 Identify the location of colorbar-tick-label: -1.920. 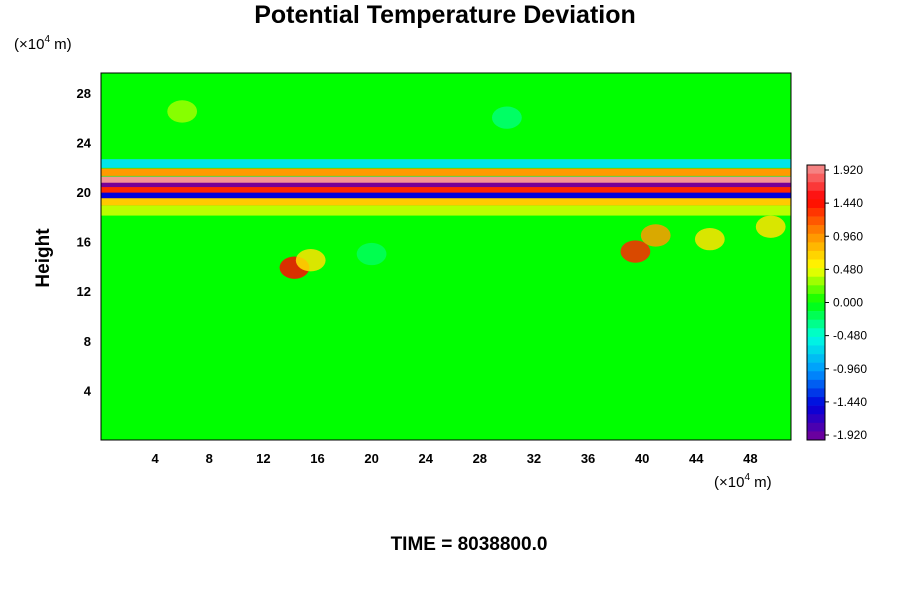
(850, 435).